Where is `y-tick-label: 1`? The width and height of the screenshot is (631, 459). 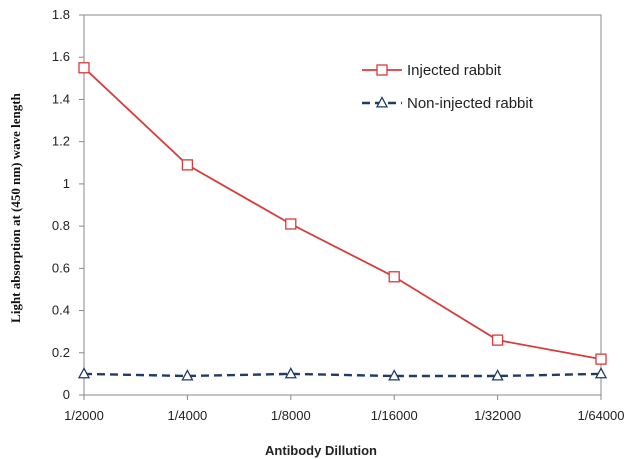 y-tick-label: 1 is located at coordinates (66, 183).